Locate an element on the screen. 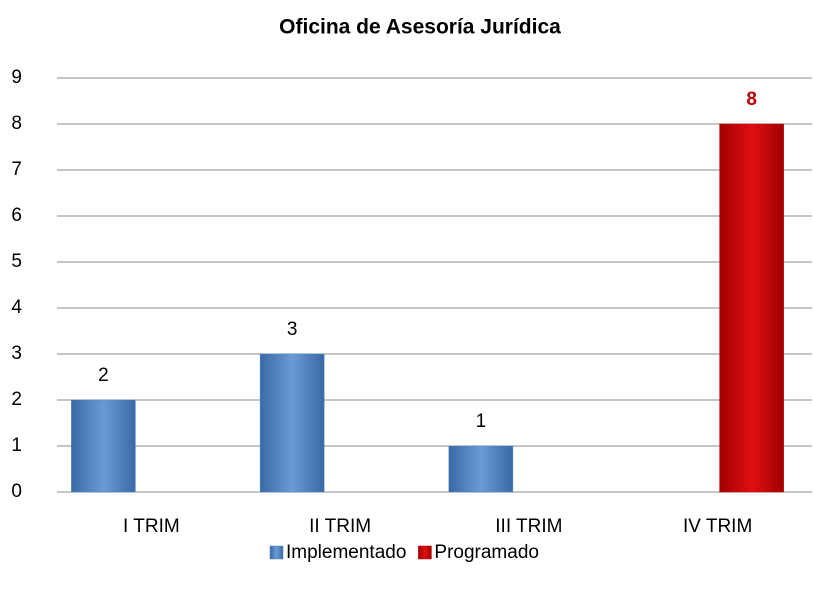 This screenshot has height=597, width=813. x-tick-label: IV TRIM is located at coordinates (717, 526).